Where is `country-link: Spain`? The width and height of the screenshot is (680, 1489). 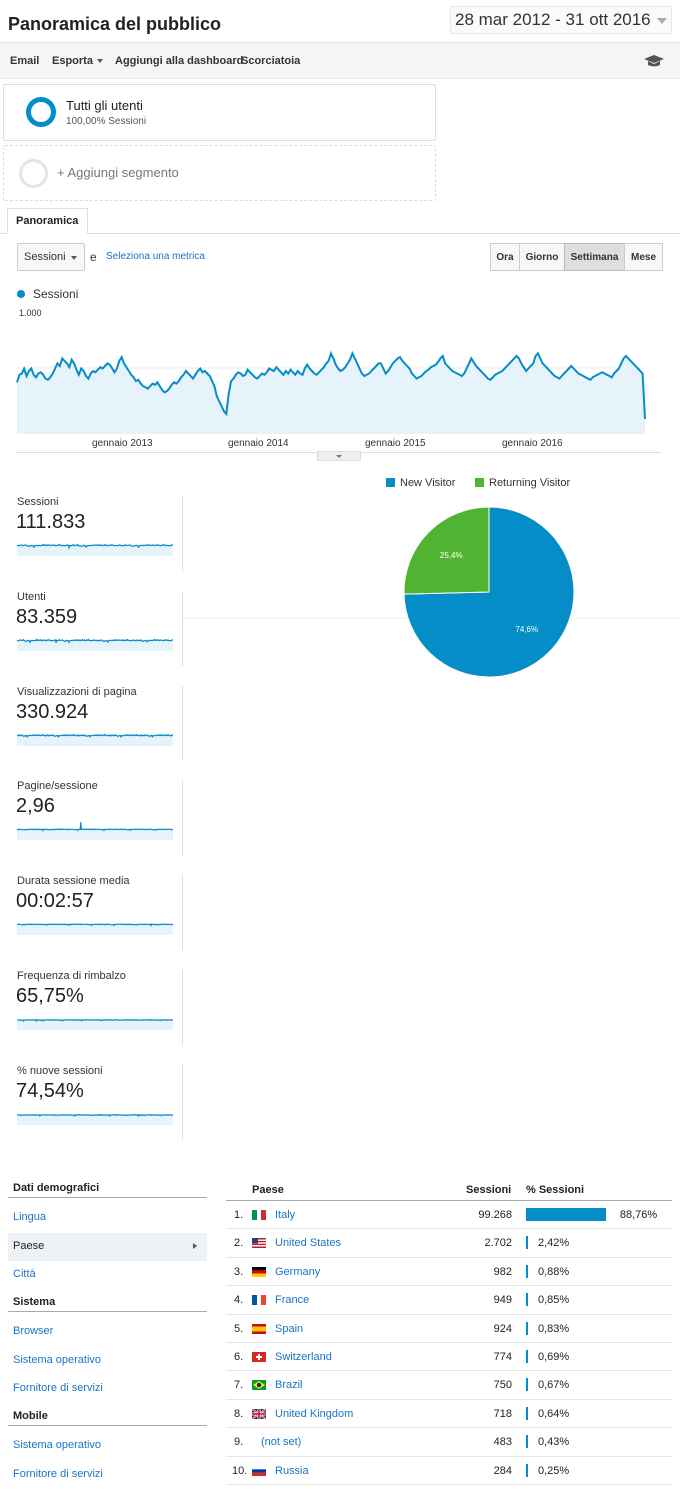
country-link: Spain is located at coordinates (289, 1328).